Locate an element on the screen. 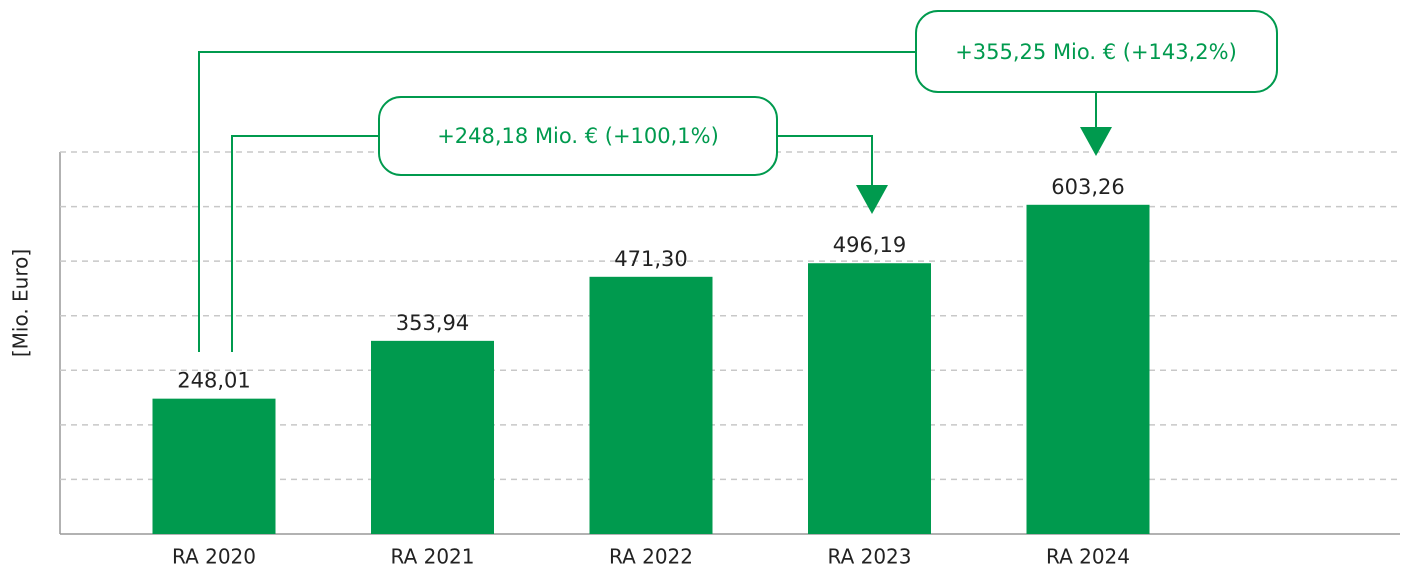  data-label: 248,01 is located at coordinates (213, 381).